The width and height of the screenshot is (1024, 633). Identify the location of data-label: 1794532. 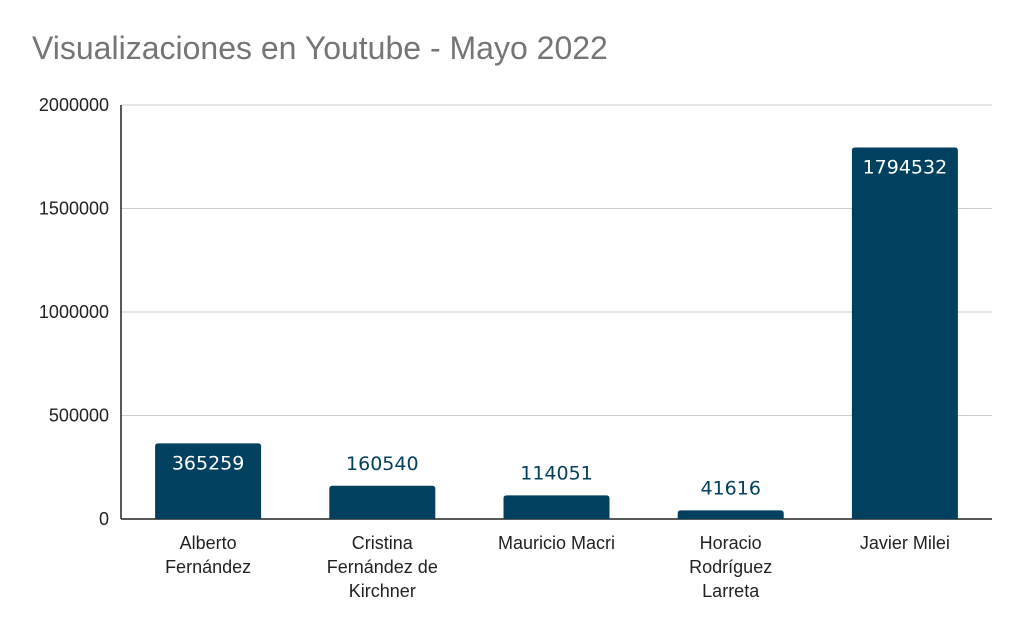
(905, 168).